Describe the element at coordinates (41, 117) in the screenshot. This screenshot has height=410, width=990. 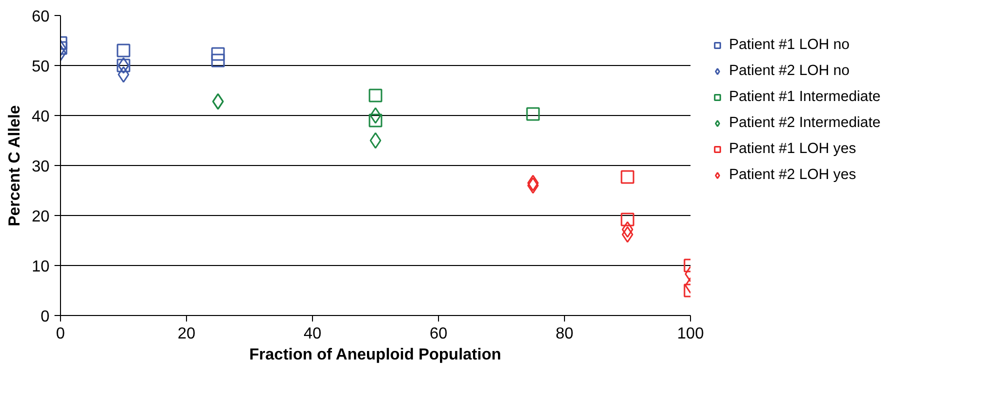
I see `y-tick-label: 40` at that location.